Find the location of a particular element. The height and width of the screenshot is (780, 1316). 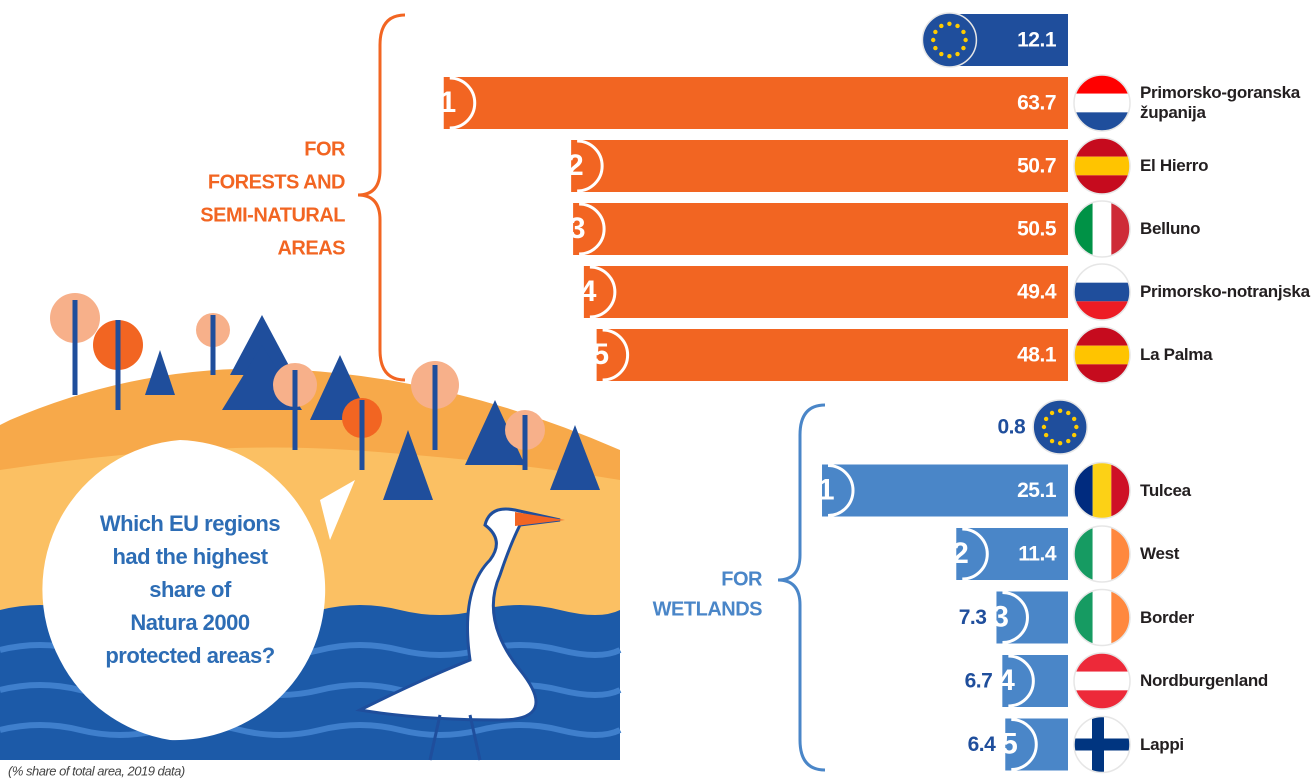

question-line: protected areas? is located at coordinates (189, 655).